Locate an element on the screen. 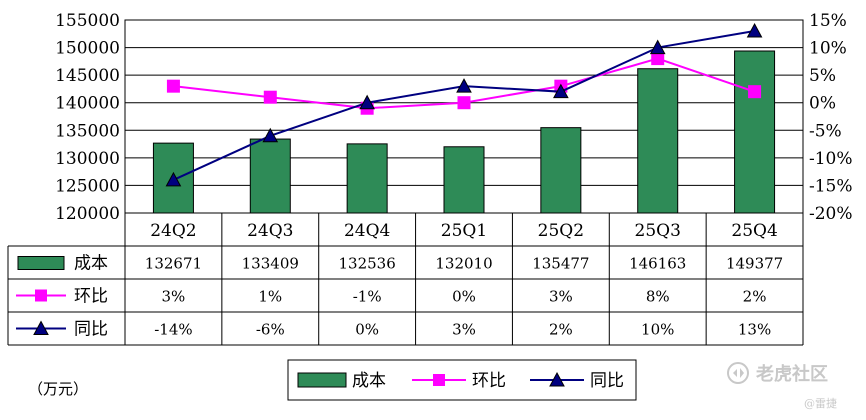 Image resolution: width=866 pixels, height=420 pixels. tiger-logo-icon is located at coordinates (738, 373).